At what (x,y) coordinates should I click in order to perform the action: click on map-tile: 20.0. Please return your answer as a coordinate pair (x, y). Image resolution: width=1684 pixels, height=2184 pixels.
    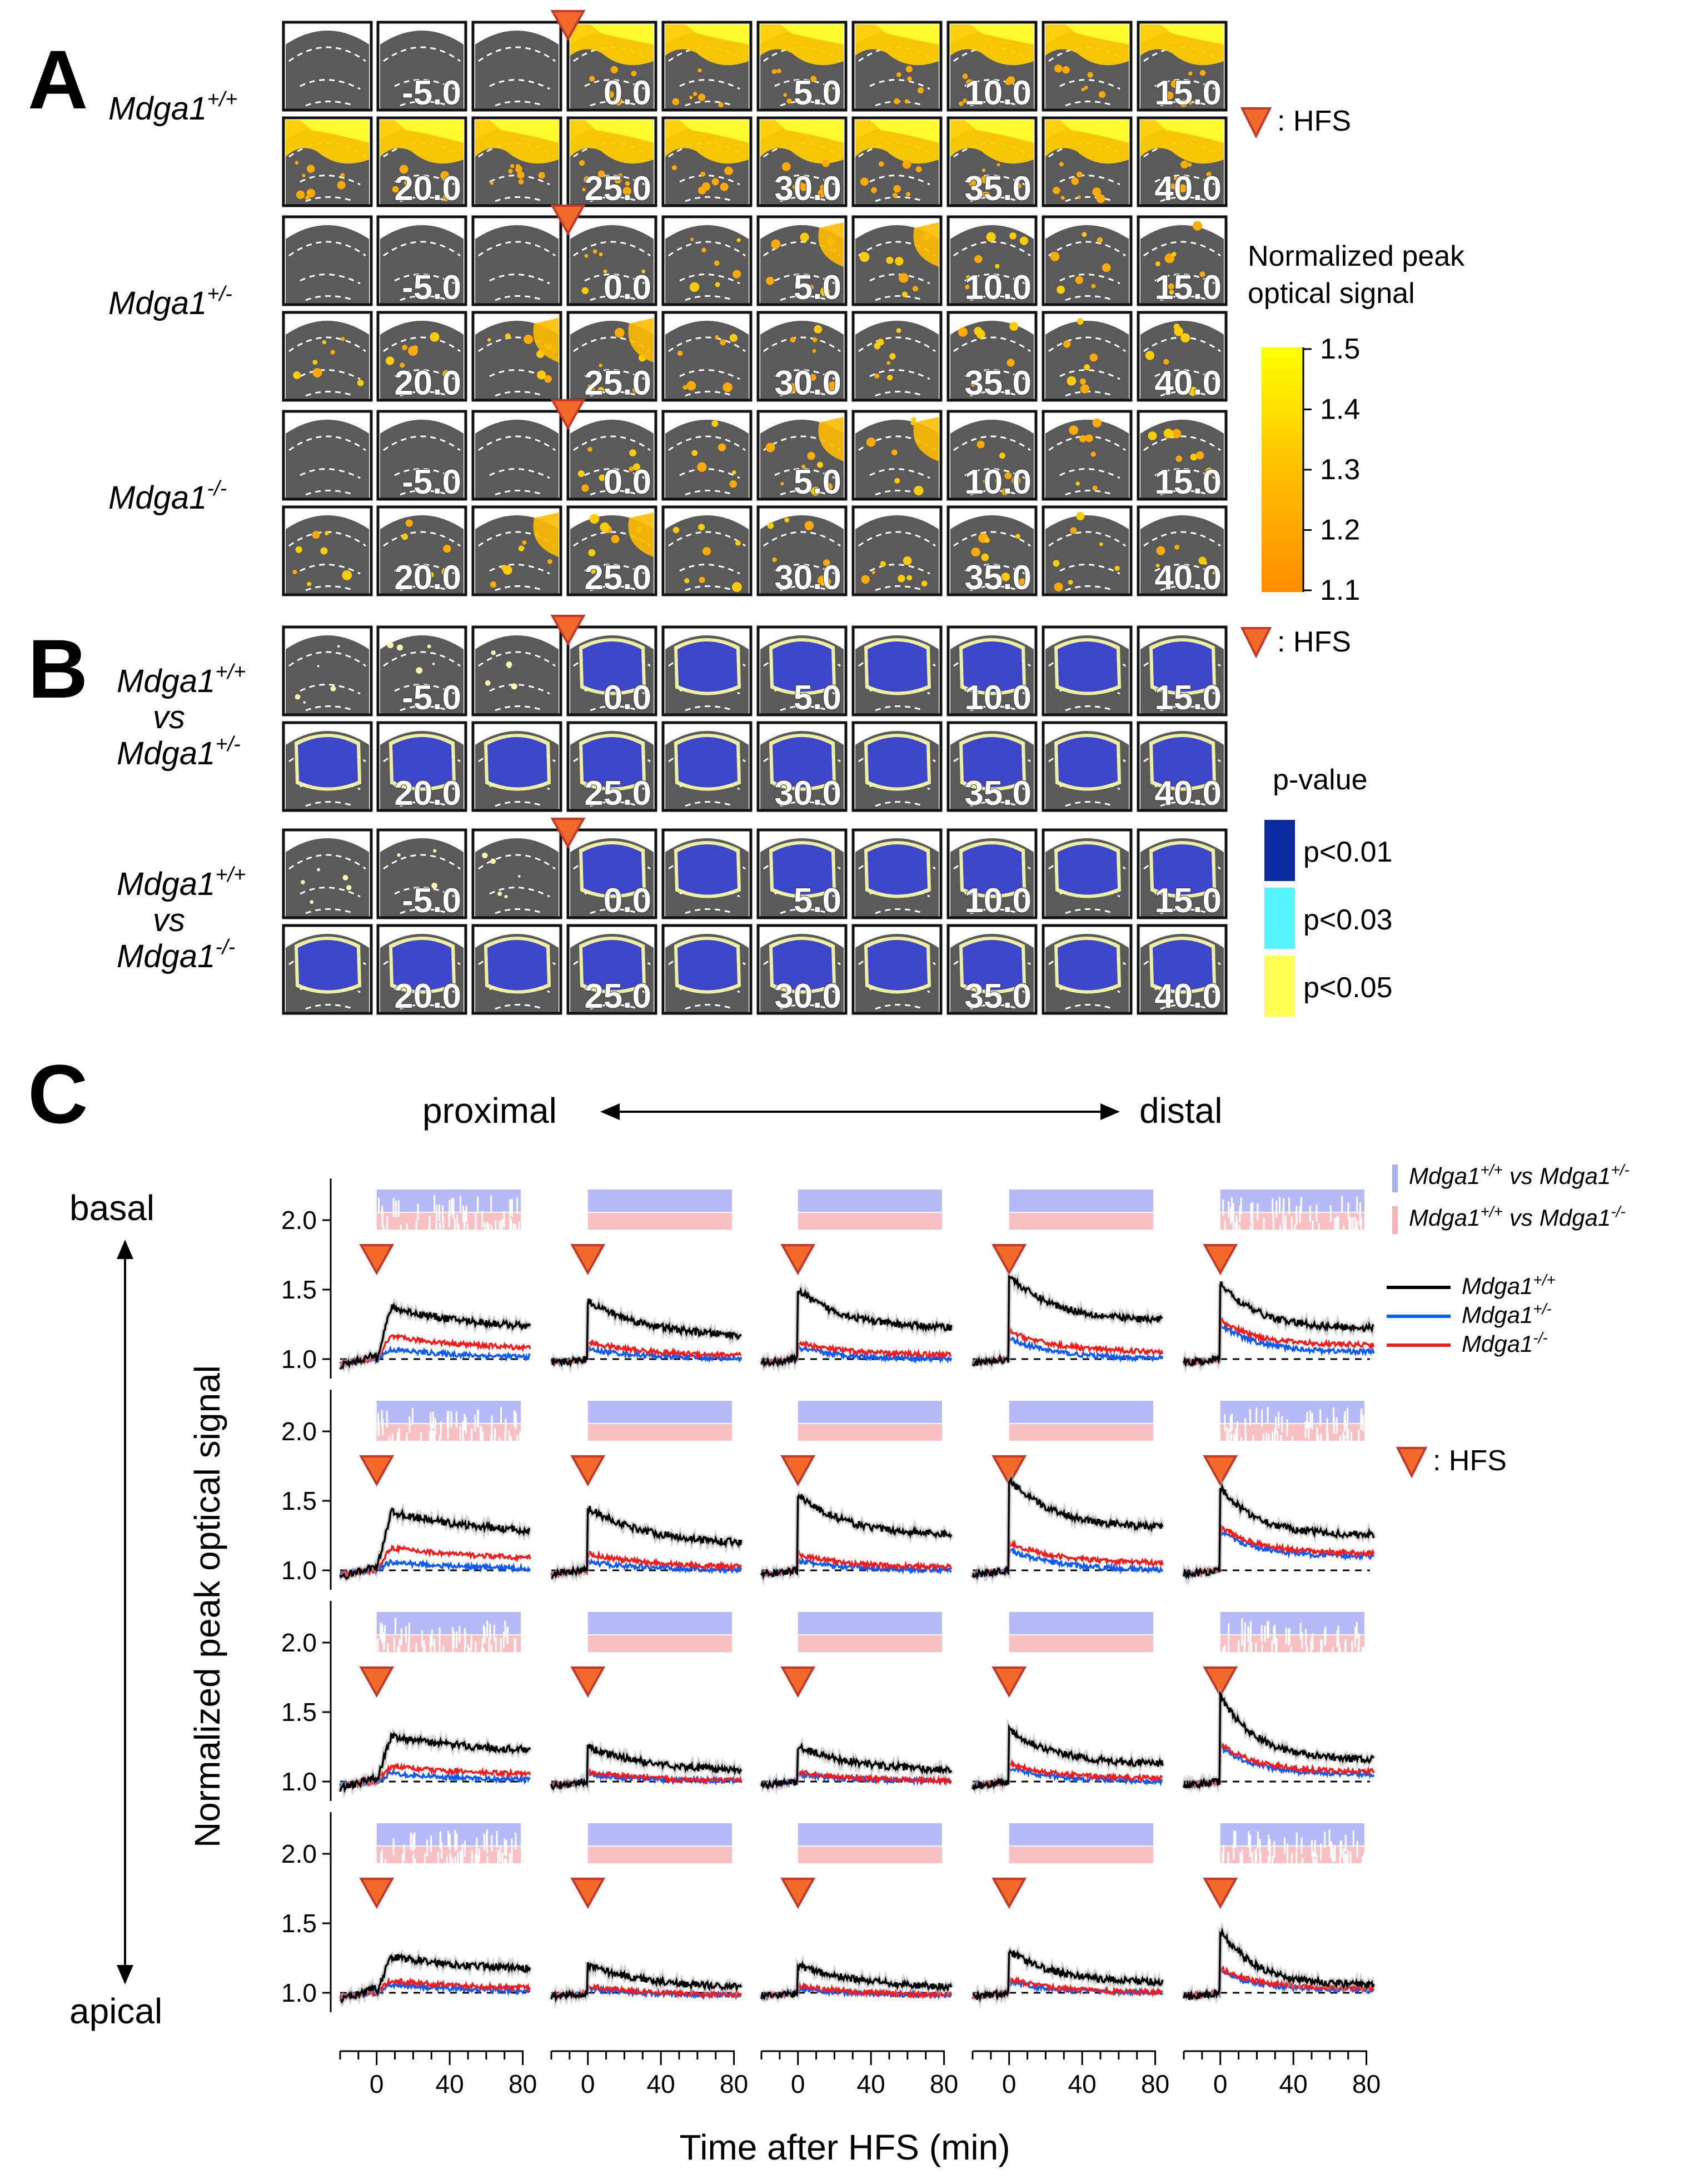
    Looking at the image, I should click on (421, 970).